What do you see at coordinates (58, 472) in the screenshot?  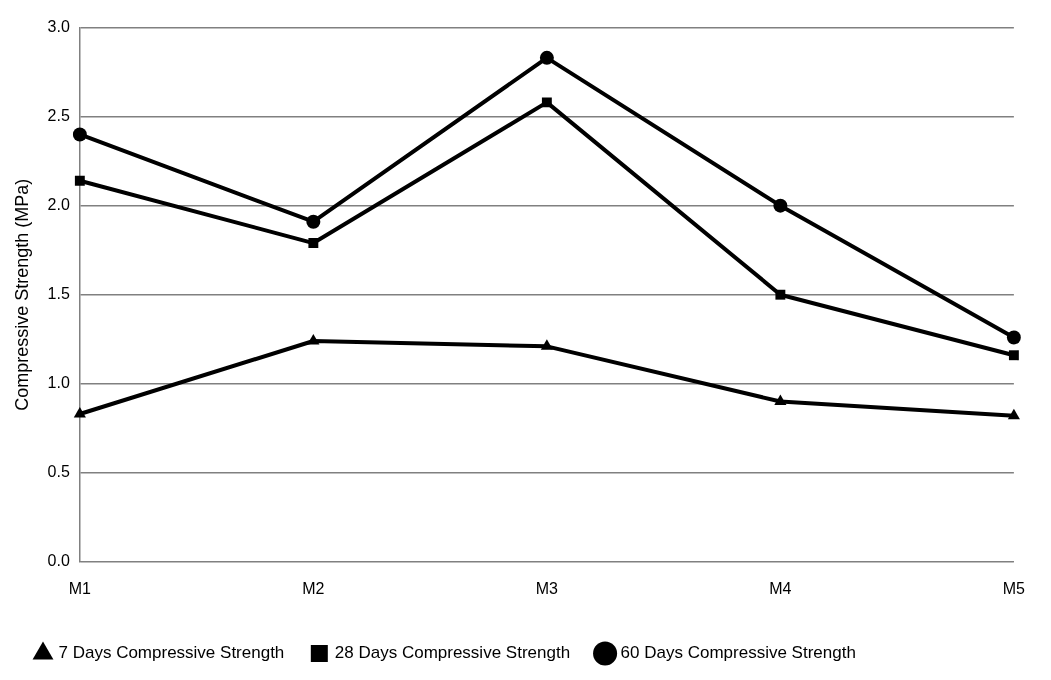 I see `y-tick-label: 0.5` at bounding box center [58, 472].